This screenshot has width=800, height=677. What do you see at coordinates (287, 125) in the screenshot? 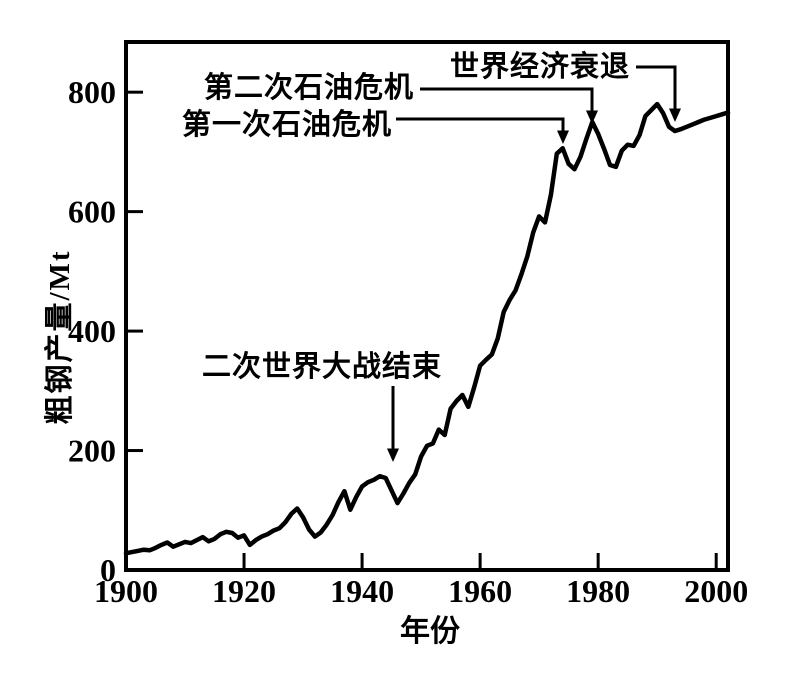
I see `annotation-first-oil-crisis: 第一次石油危机` at bounding box center [287, 125].